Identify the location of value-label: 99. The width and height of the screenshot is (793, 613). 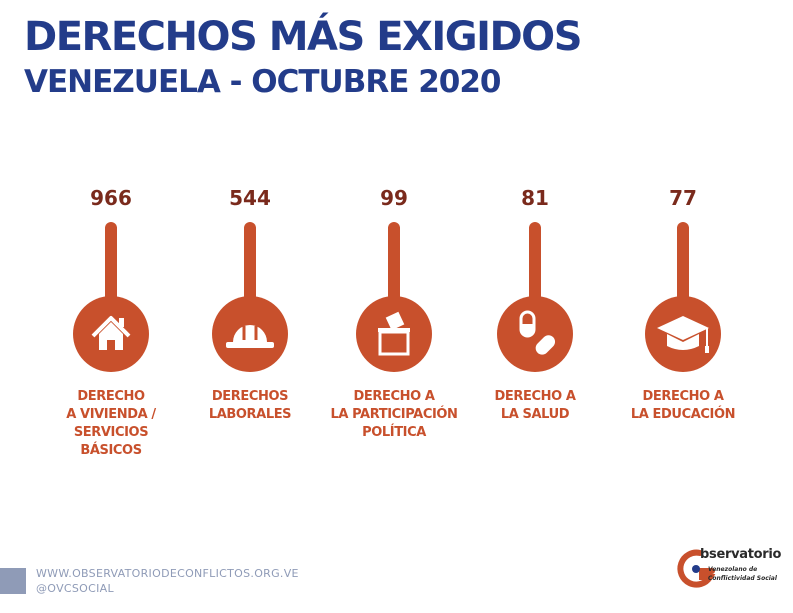
(394, 198).